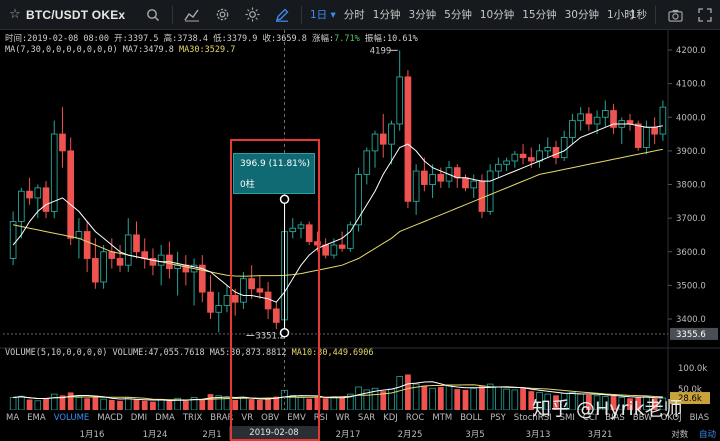 The height and width of the screenshot is (441, 720). Describe the element at coordinates (269, 39) in the screenshot. I see `close-label: 收:` at that location.